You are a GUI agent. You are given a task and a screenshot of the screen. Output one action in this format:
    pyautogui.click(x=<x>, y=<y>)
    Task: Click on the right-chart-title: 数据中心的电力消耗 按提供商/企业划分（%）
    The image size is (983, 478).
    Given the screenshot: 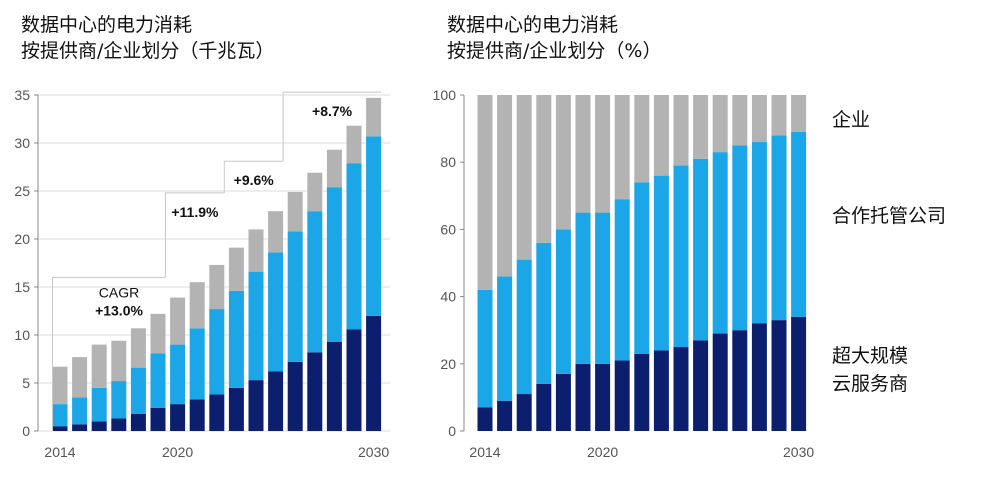 What is the action you would take?
    pyautogui.click(x=554, y=38)
    